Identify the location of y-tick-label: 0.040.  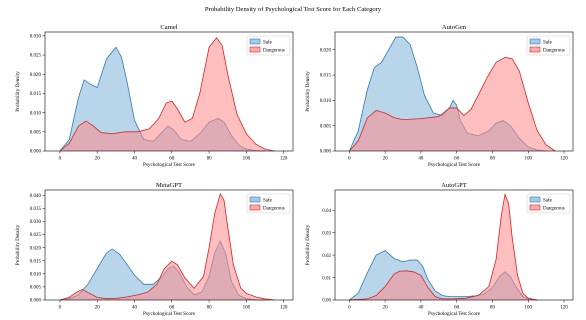
(36, 196).